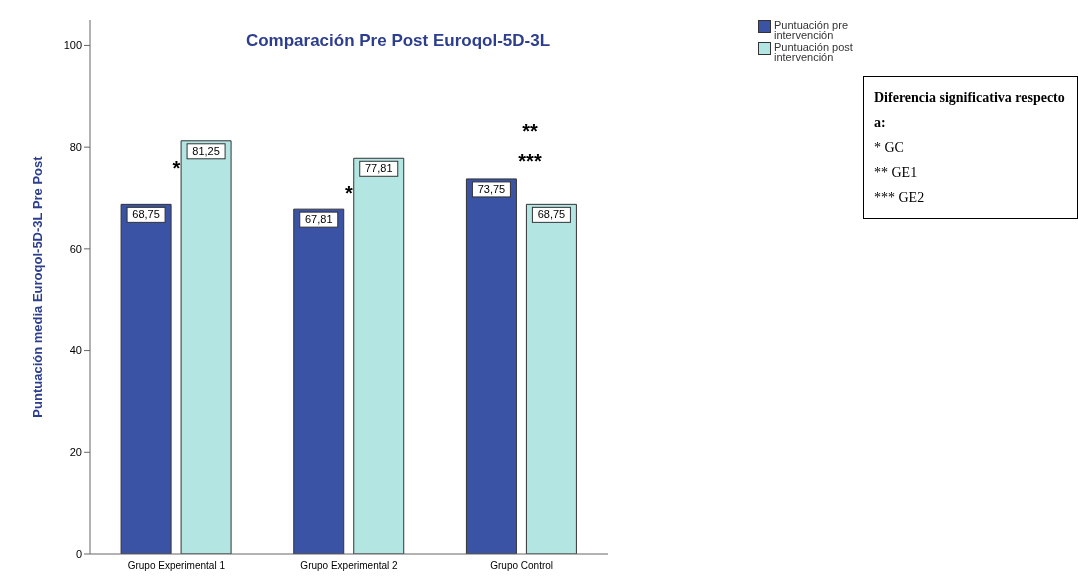 This screenshot has width=1078, height=583. What do you see at coordinates (75, 452) in the screenshot?
I see `y-tick-label: 20` at bounding box center [75, 452].